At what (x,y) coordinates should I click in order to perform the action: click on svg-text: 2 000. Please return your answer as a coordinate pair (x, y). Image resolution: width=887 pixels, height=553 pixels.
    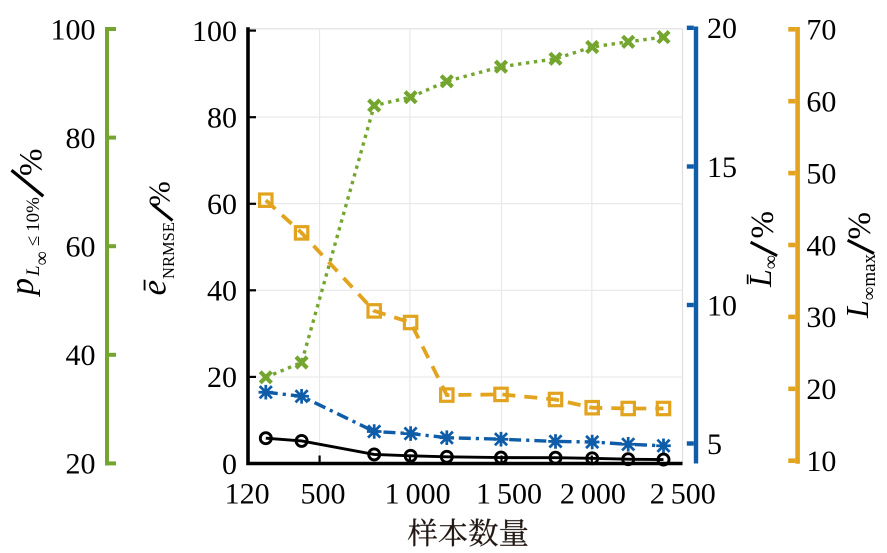
    Looking at the image, I should click on (593, 493).